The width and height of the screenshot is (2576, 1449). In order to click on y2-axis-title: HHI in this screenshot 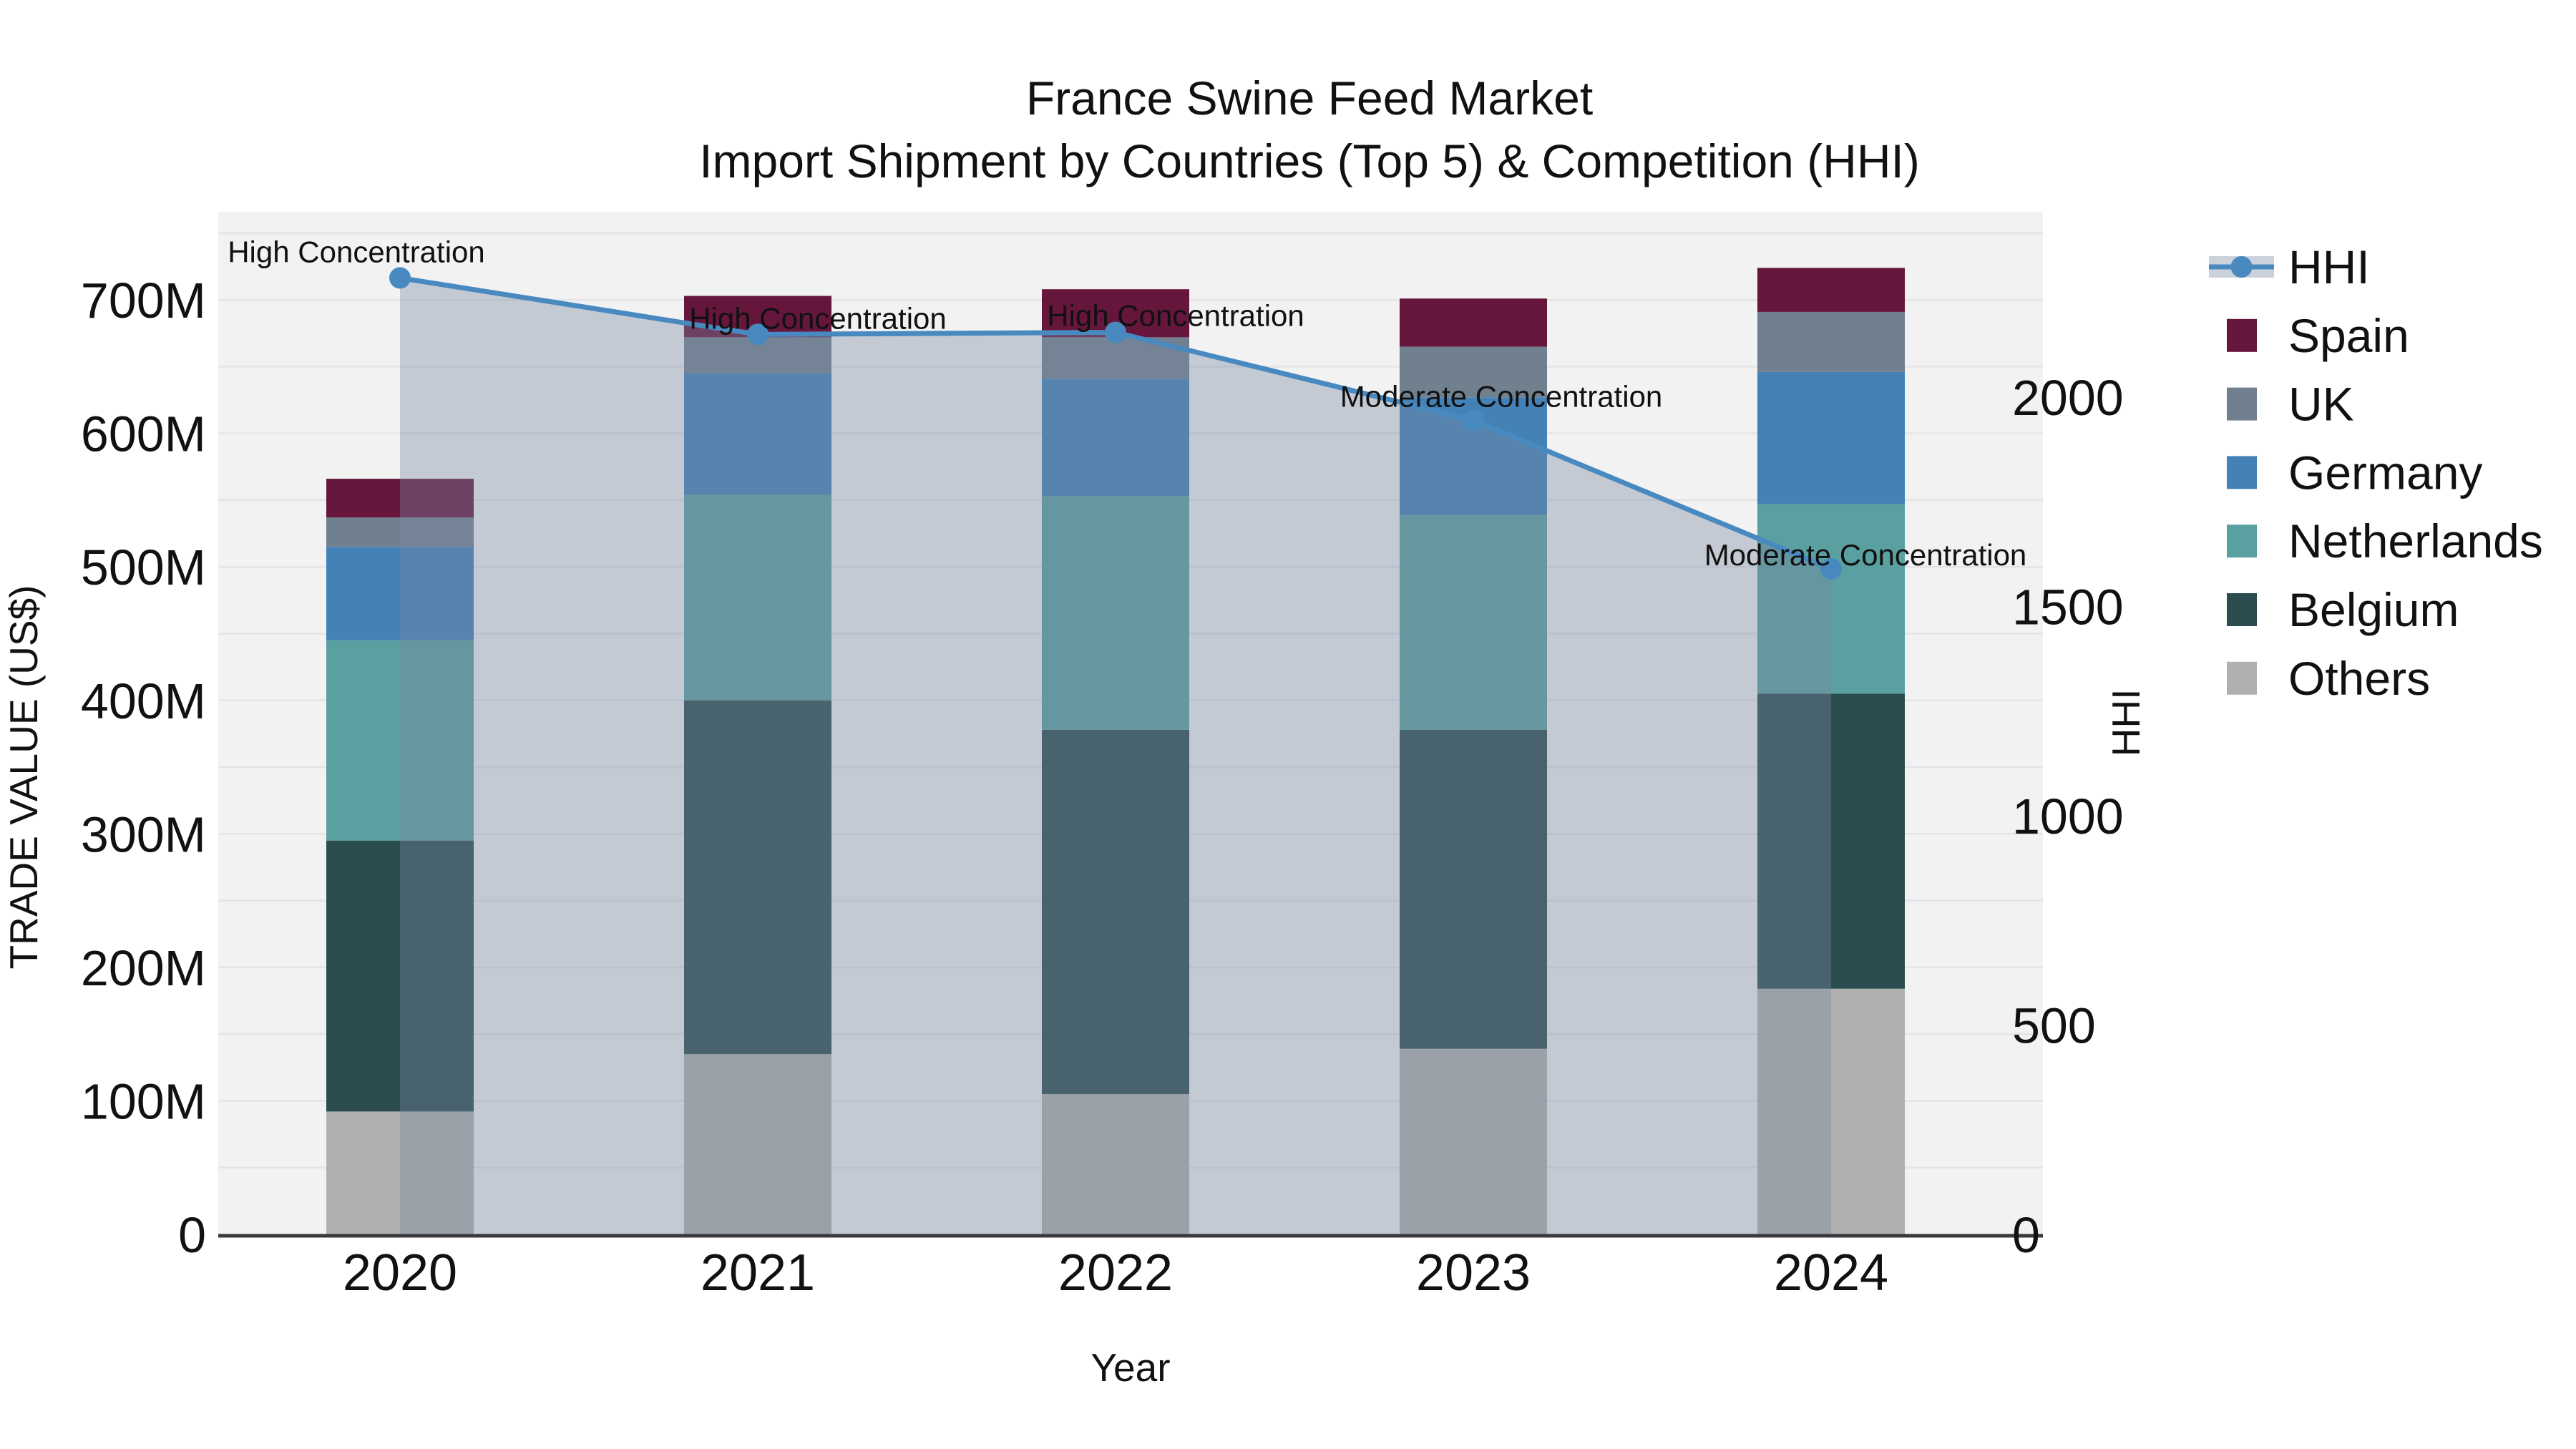, I will do `click(2126, 723)`.